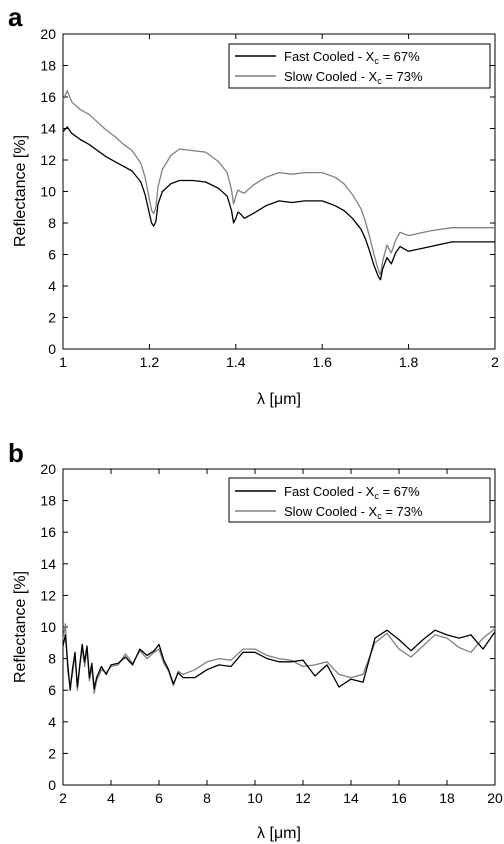  What do you see at coordinates (279, 399) in the screenshot?
I see `x-axis-label-a: λ [μm]` at bounding box center [279, 399].